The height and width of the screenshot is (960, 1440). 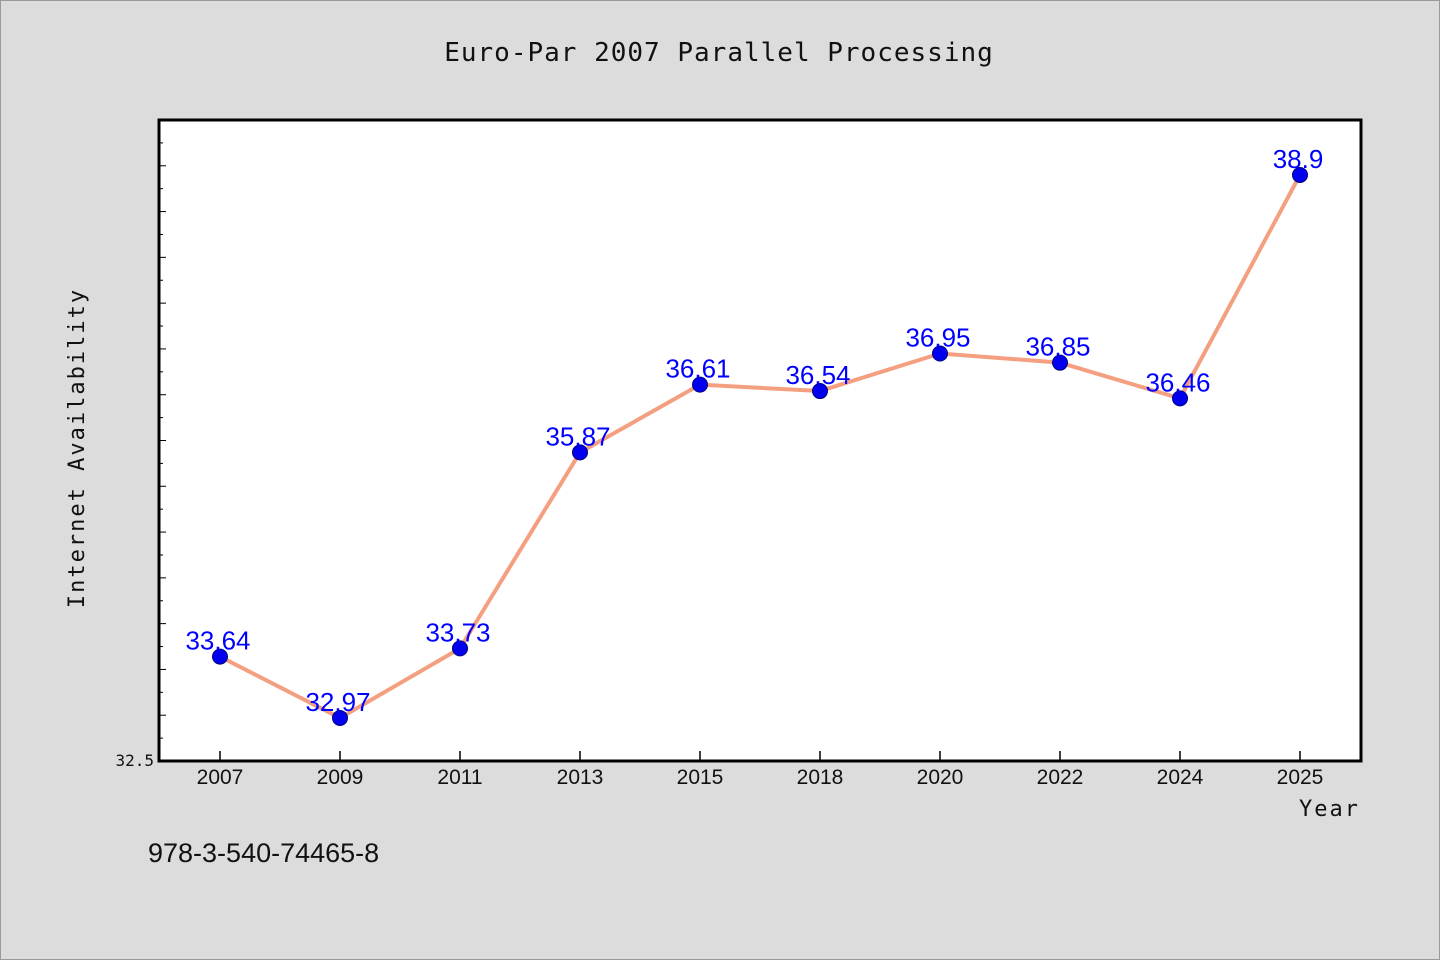 What do you see at coordinates (937, 338) in the screenshot?
I see `data-label: 36.95` at bounding box center [937, 338].